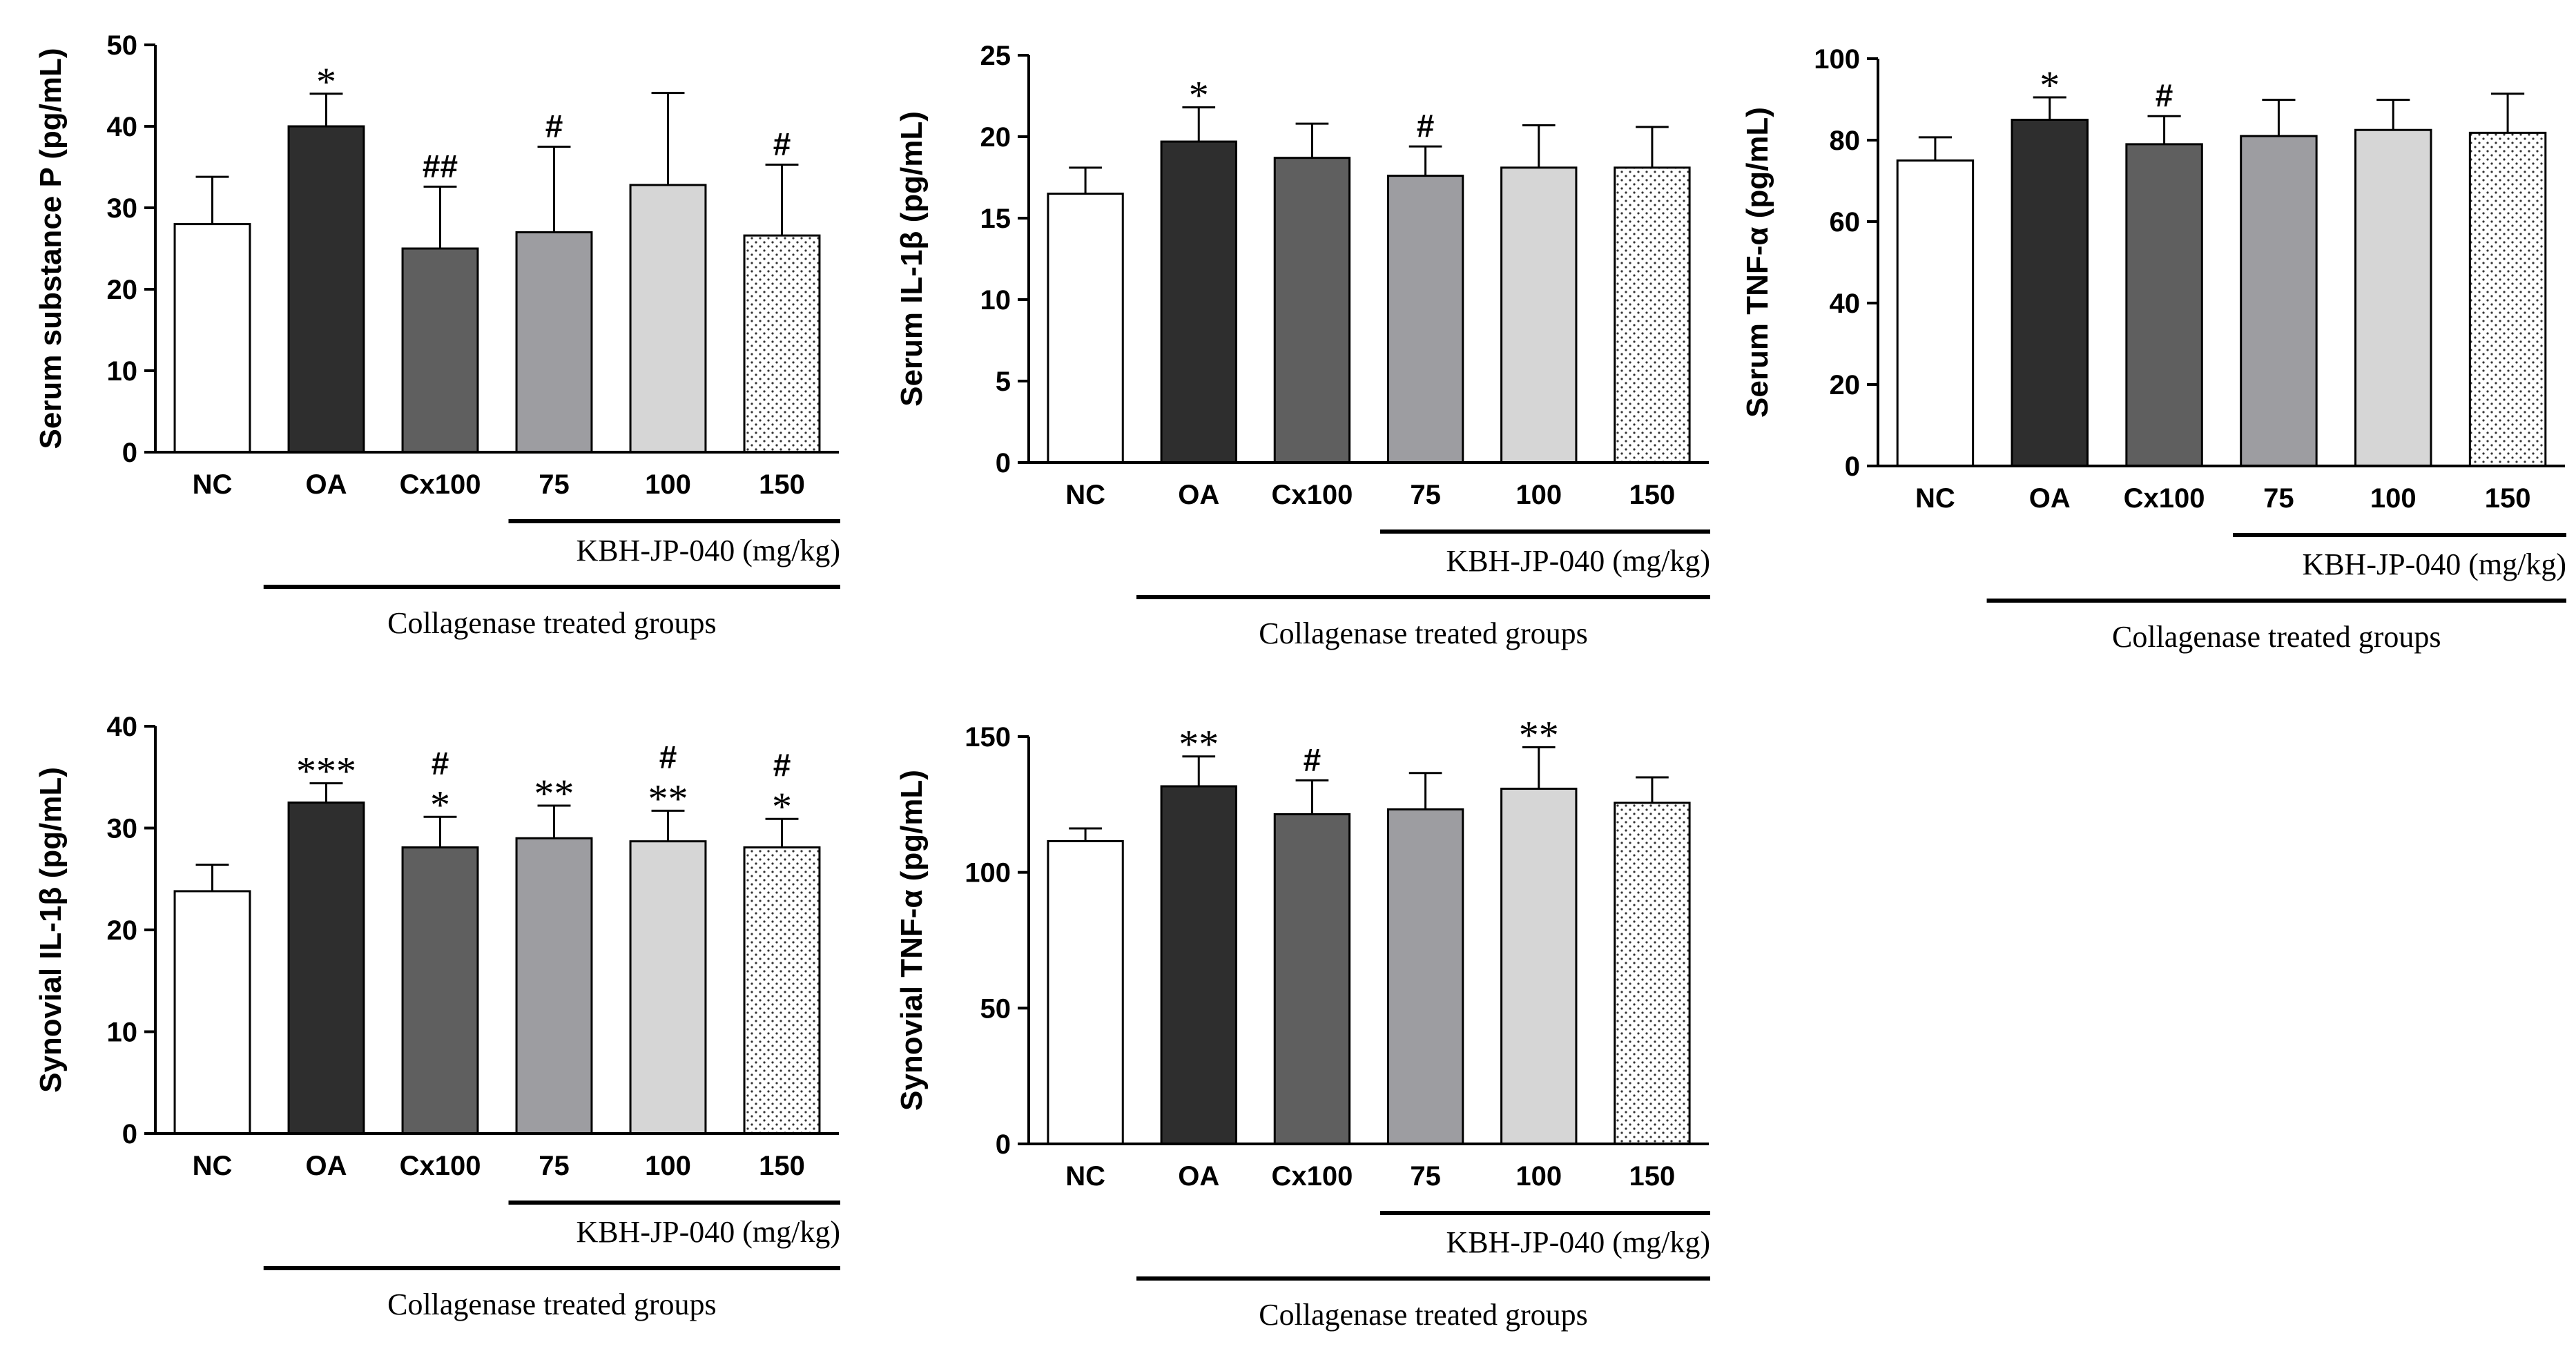  I want to click on y-axis-title: Synovial TNF-α (pg/mL), so click(912, 940).